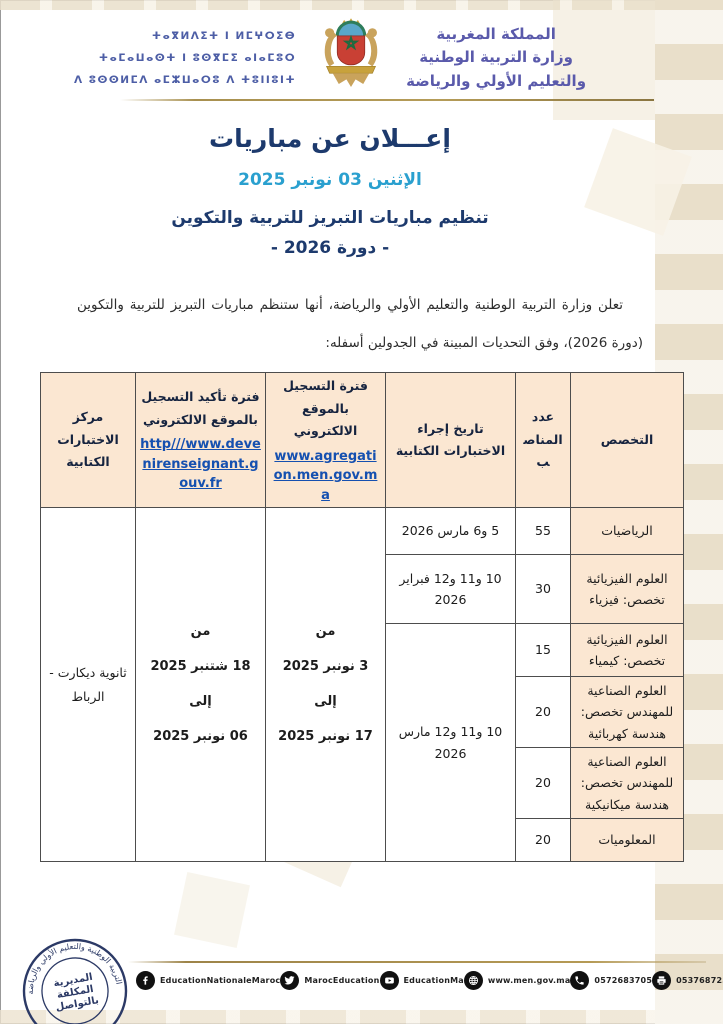  I want to click on footer-twitter: MarocEducation, so click(329, 980).